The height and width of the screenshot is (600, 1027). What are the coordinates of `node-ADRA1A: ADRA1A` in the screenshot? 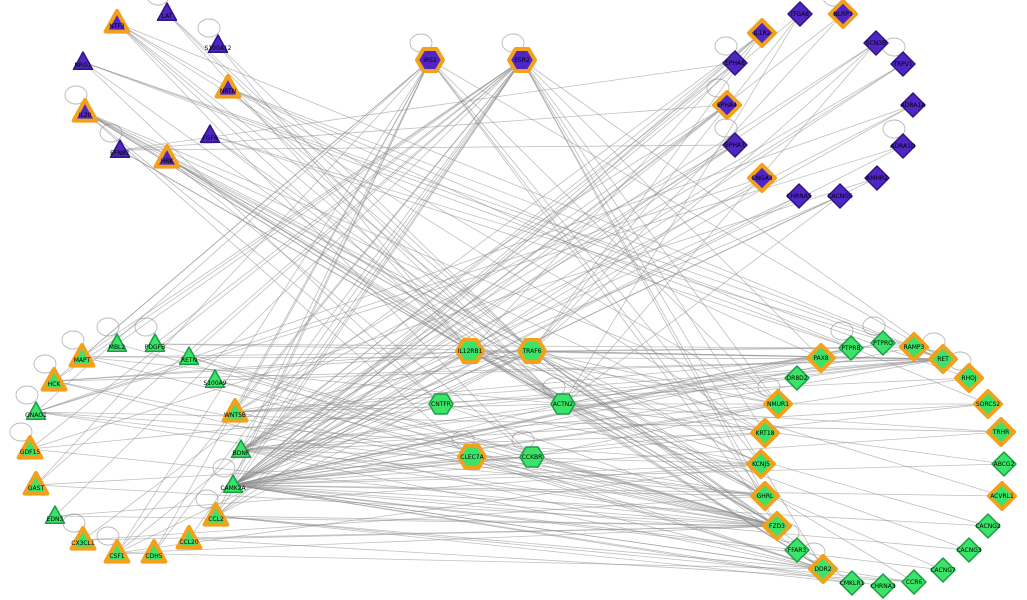 It's located at (913, 105).